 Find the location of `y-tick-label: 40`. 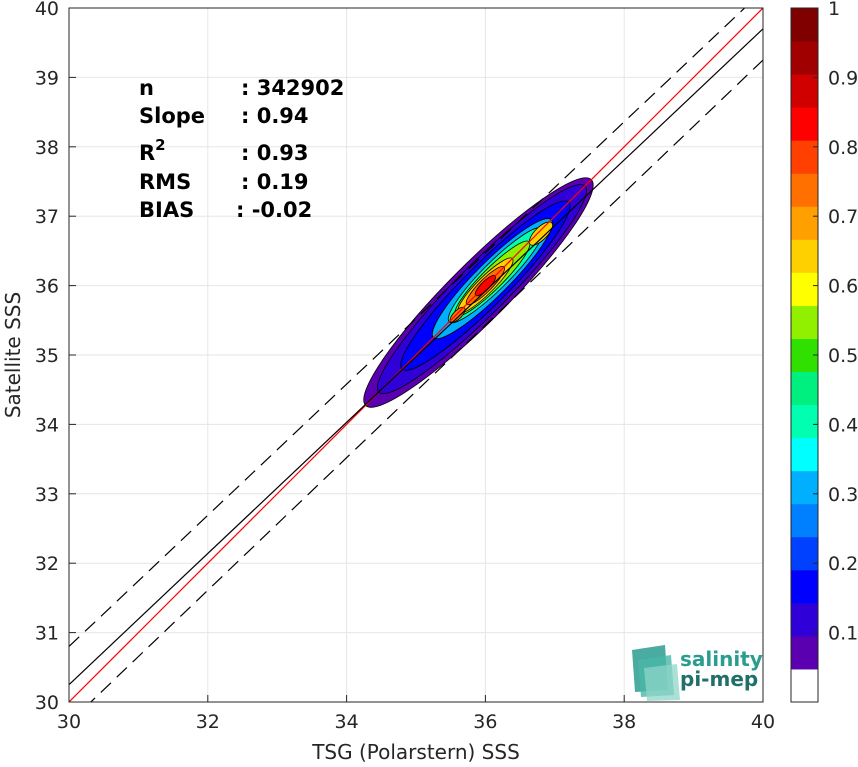

y-tick-label: 40 is located at coordinates (47, 10).